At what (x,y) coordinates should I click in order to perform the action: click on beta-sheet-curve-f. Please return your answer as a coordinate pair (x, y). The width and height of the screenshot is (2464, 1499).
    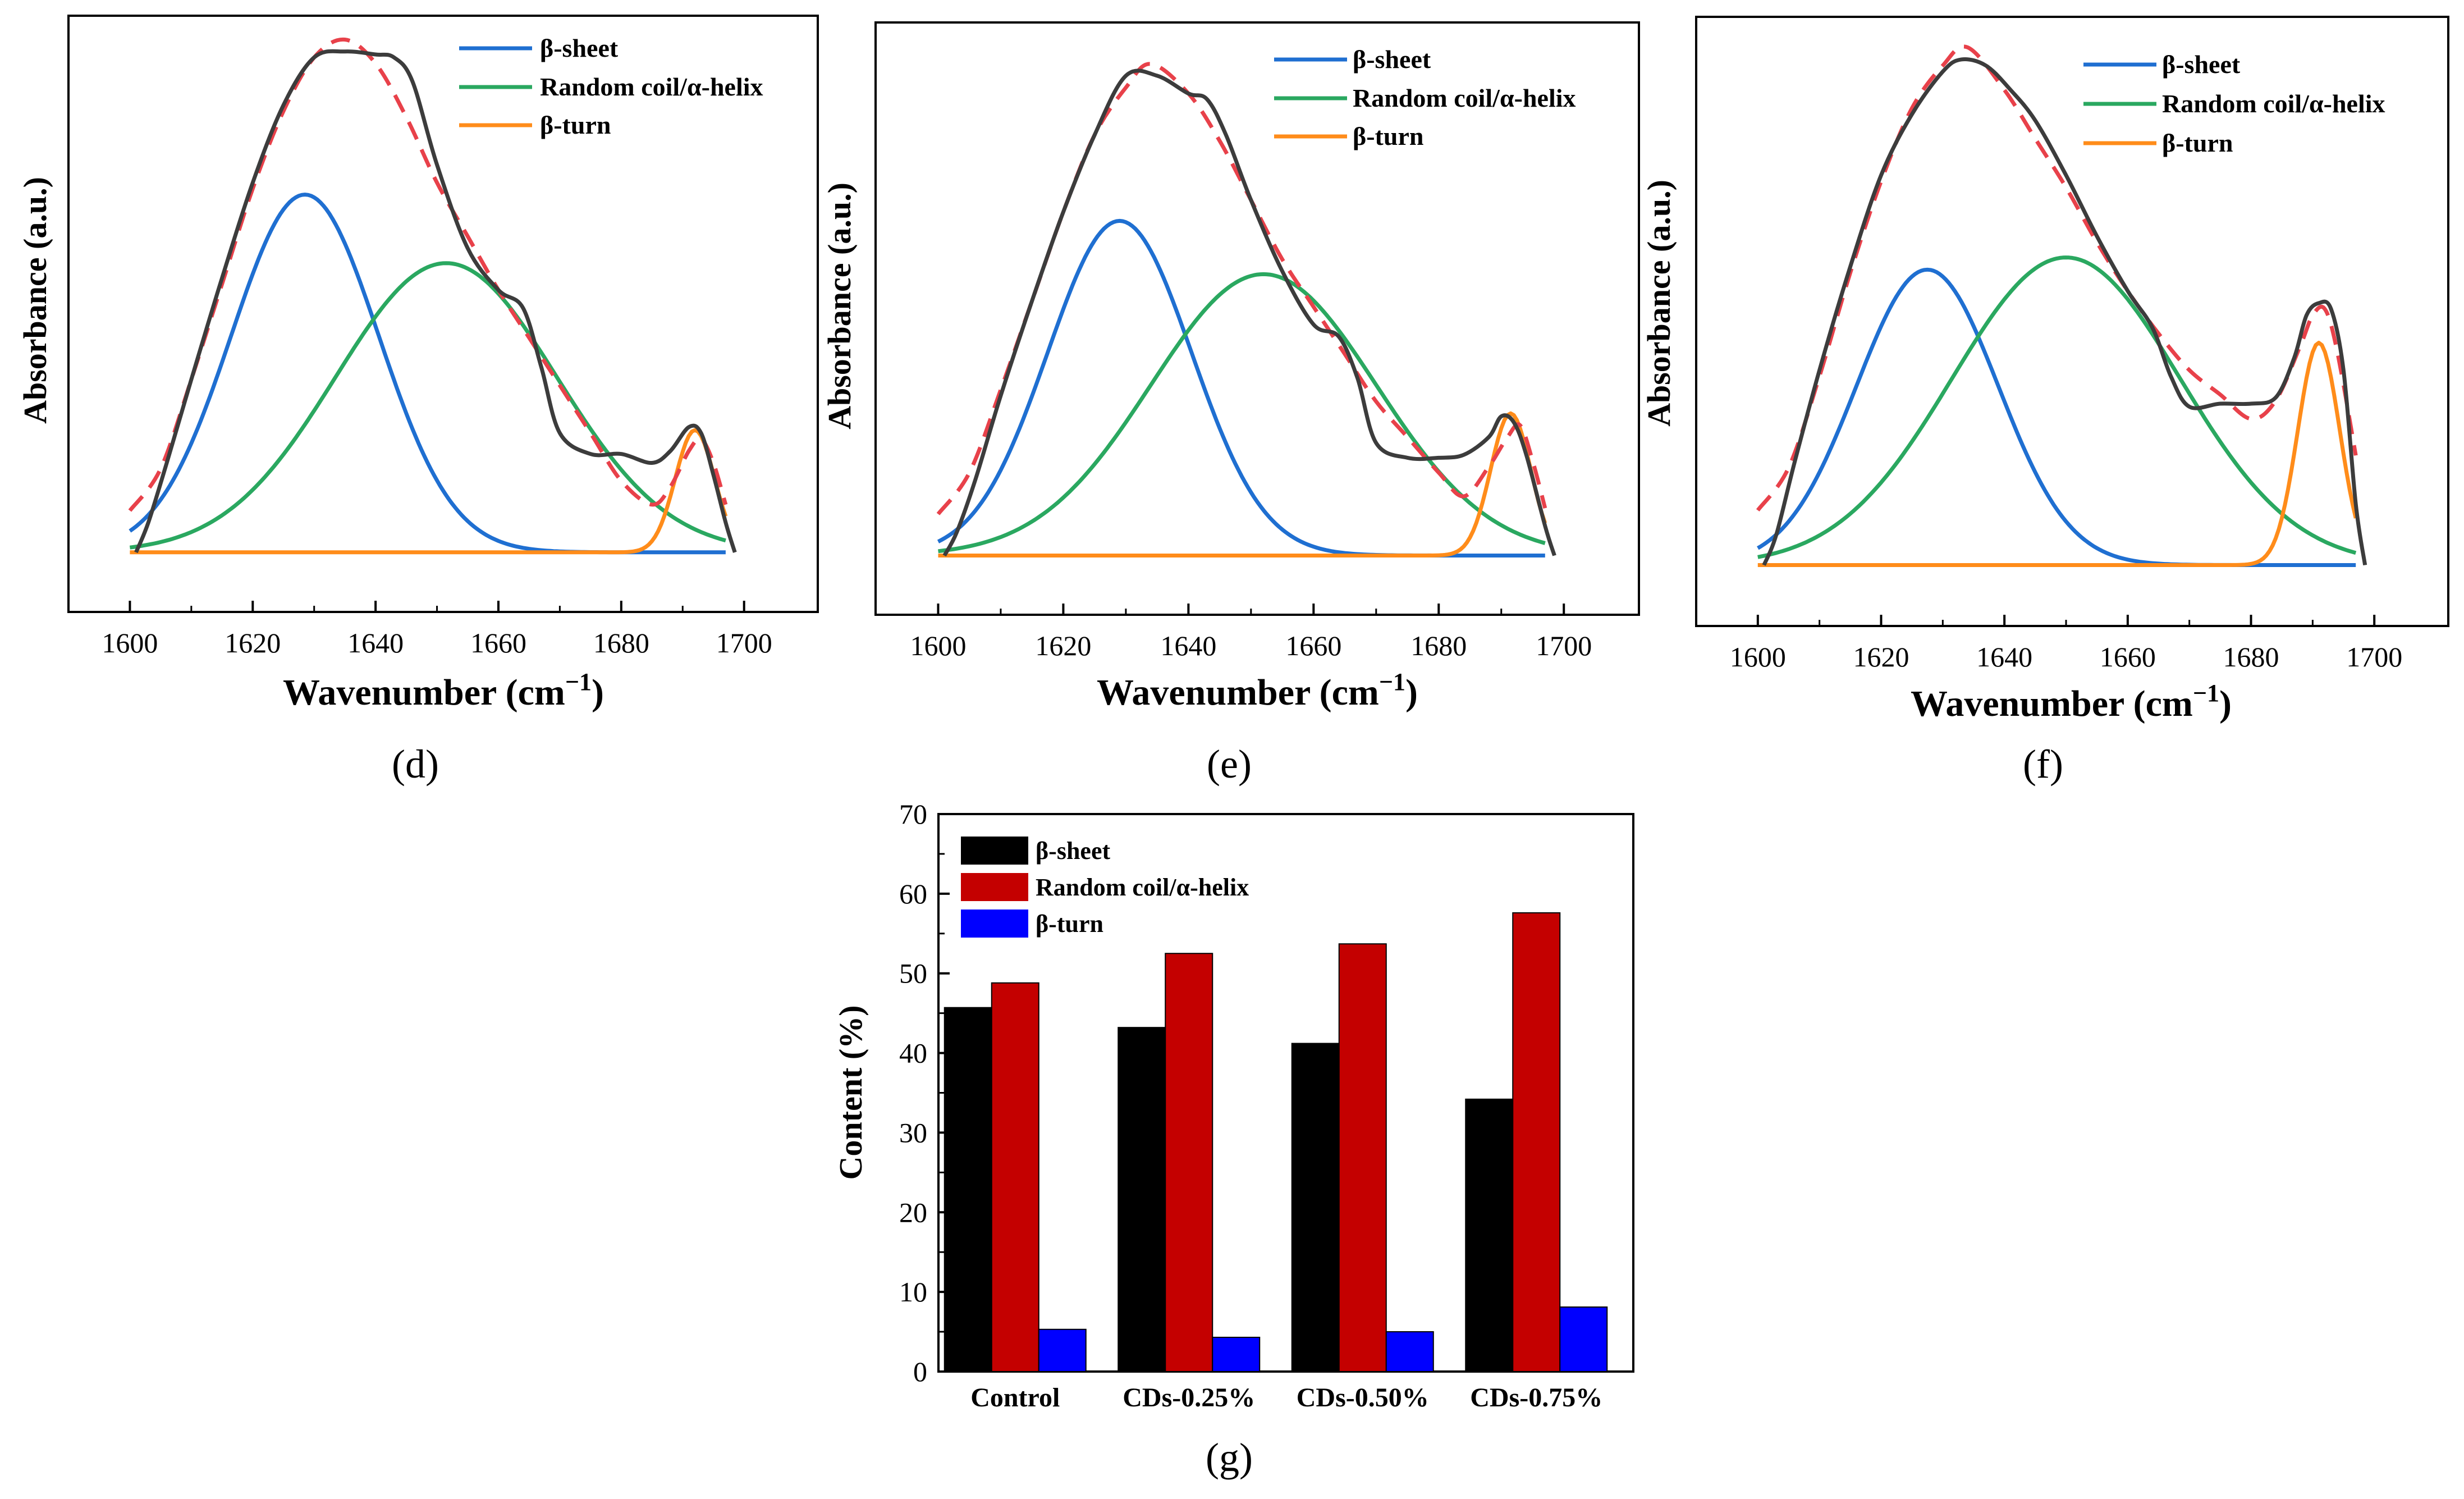
    Looking at the image, I should click on (2056, 417).